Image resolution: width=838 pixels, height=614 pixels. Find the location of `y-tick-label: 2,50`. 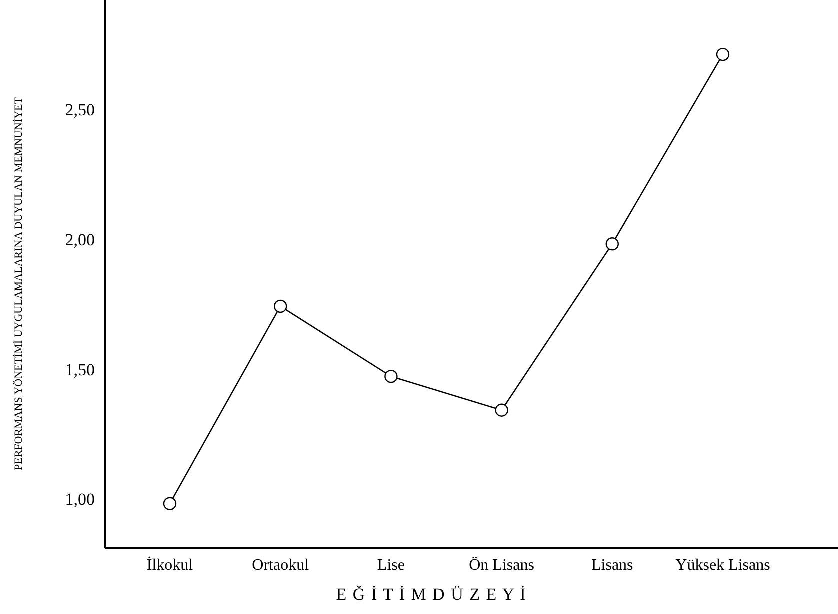

y-tick-label: 2,50 is located at coordinates (80, 110).